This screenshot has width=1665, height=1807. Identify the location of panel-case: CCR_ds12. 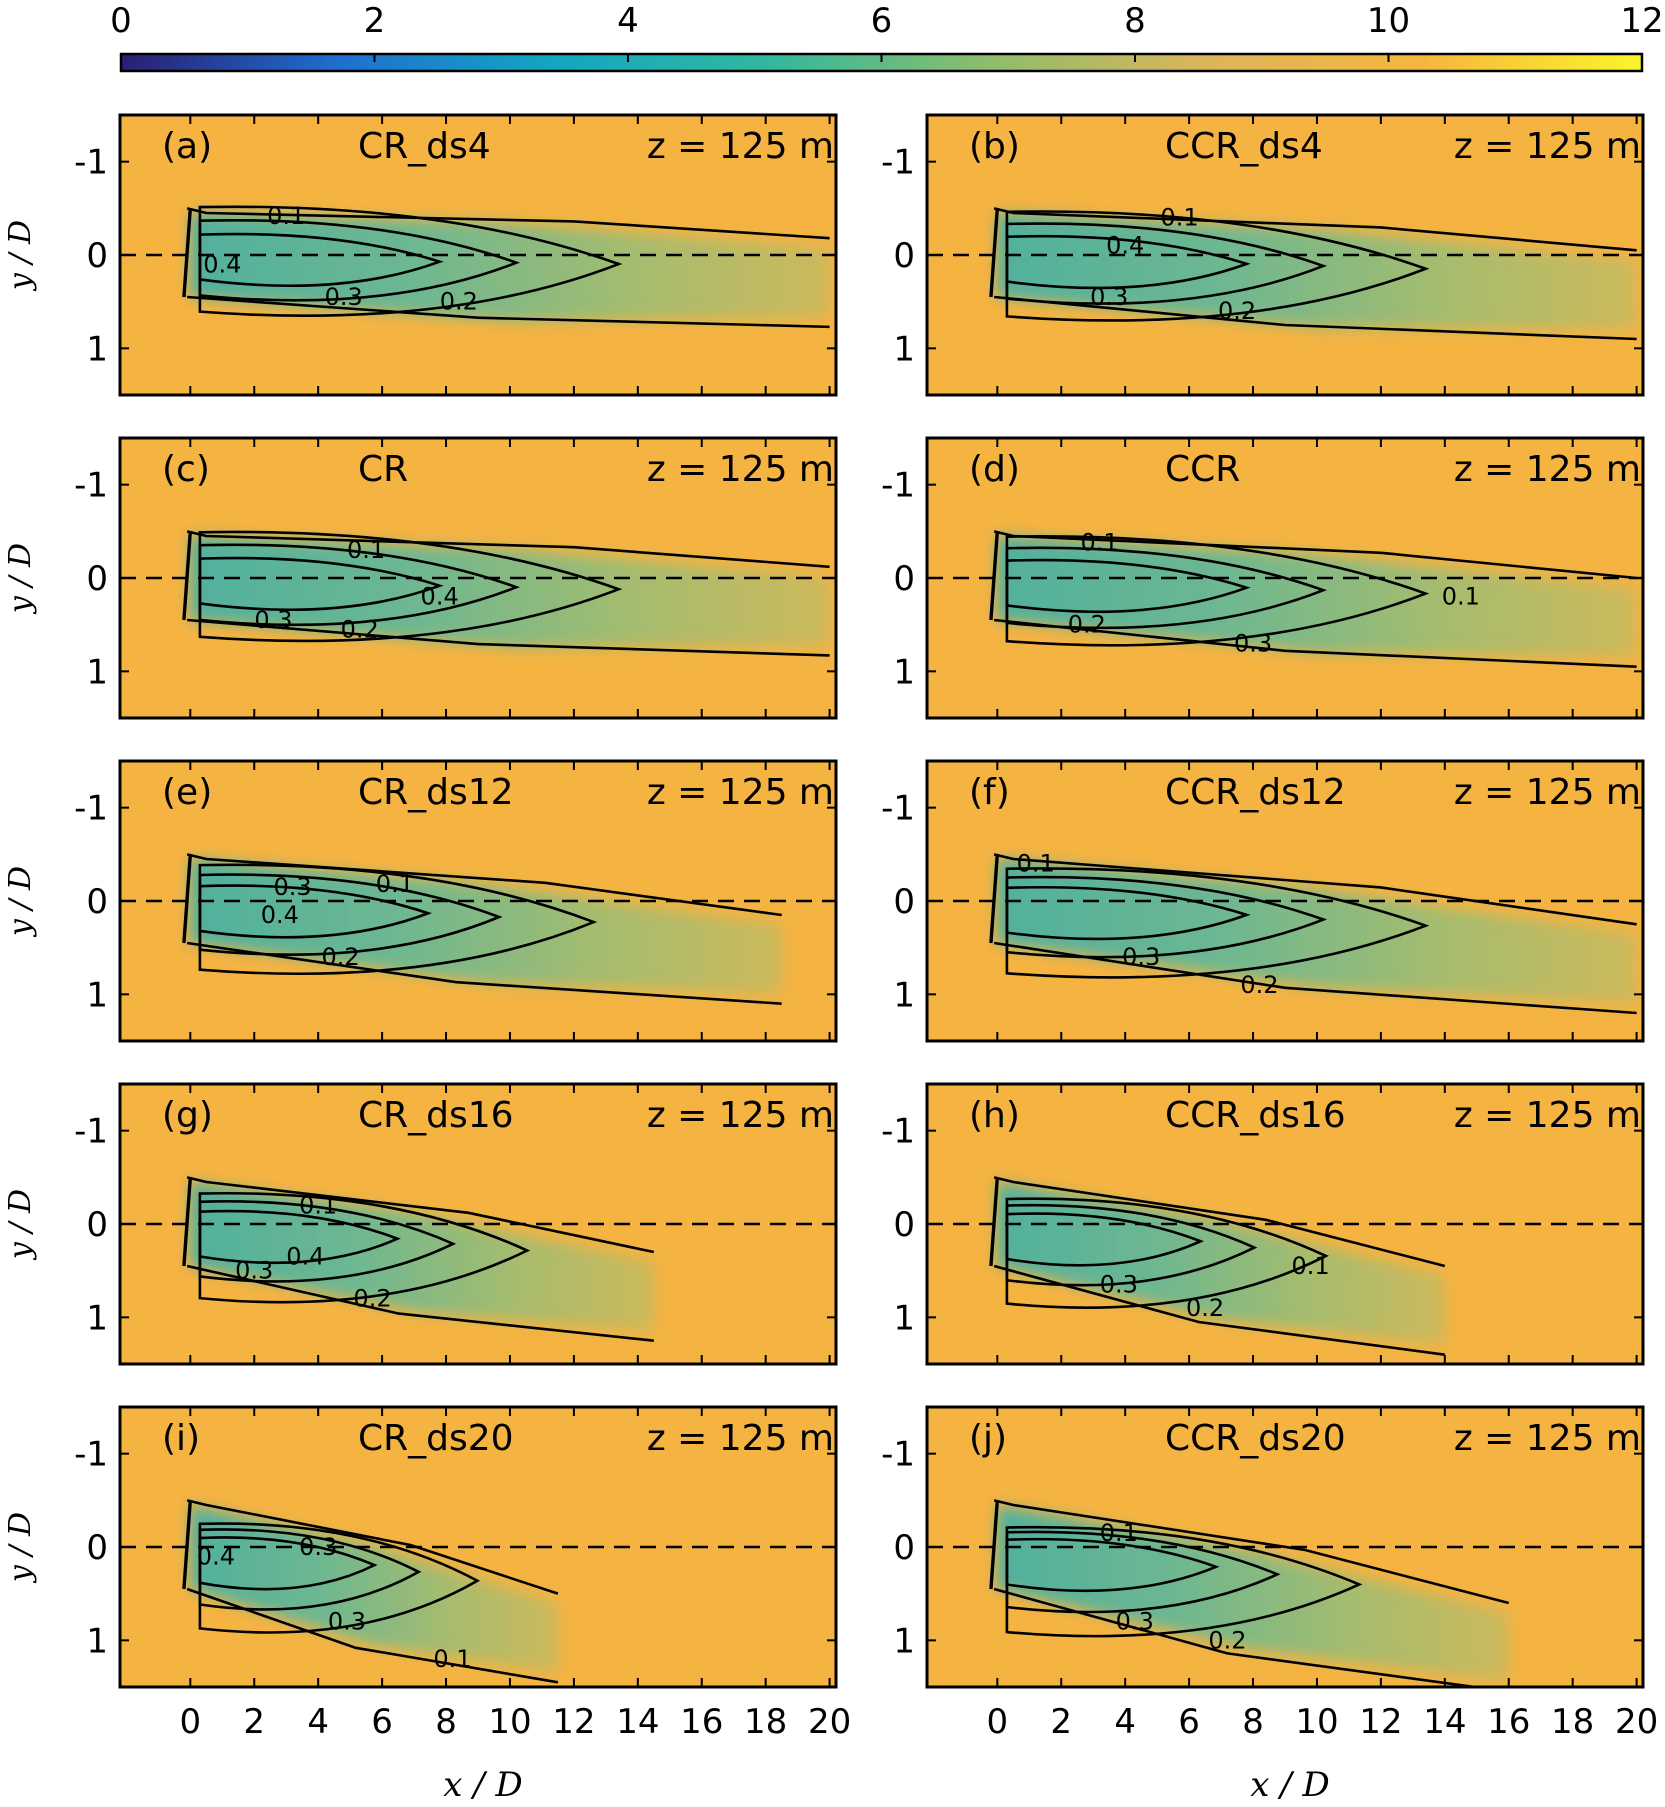
(1255, 792).